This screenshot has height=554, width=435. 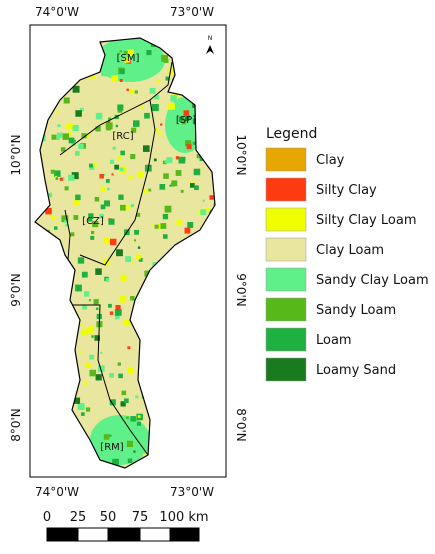 I want to click on legend-label: Sandy Clay Loam, so click(x=372, y=280).